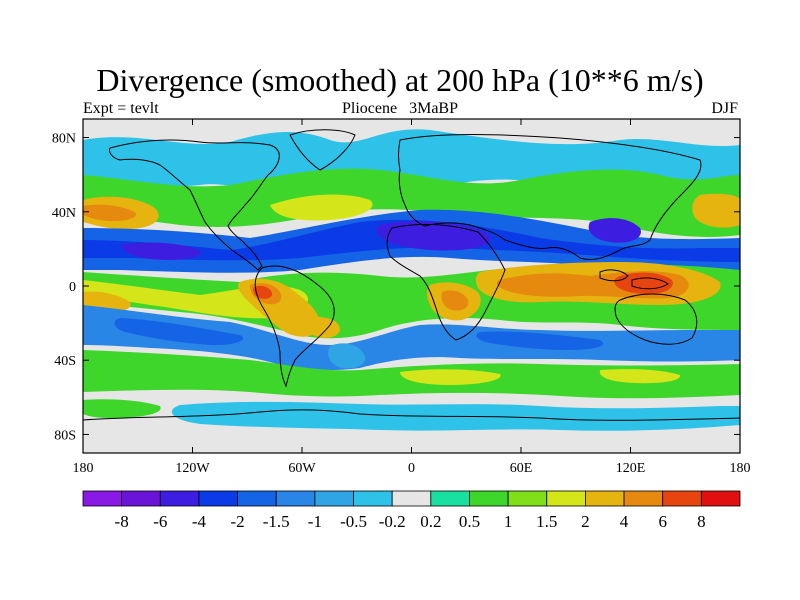 The height and width of the screenshot is (600, 800). I want to click on colorbar-label: -1, so click(315, 521).